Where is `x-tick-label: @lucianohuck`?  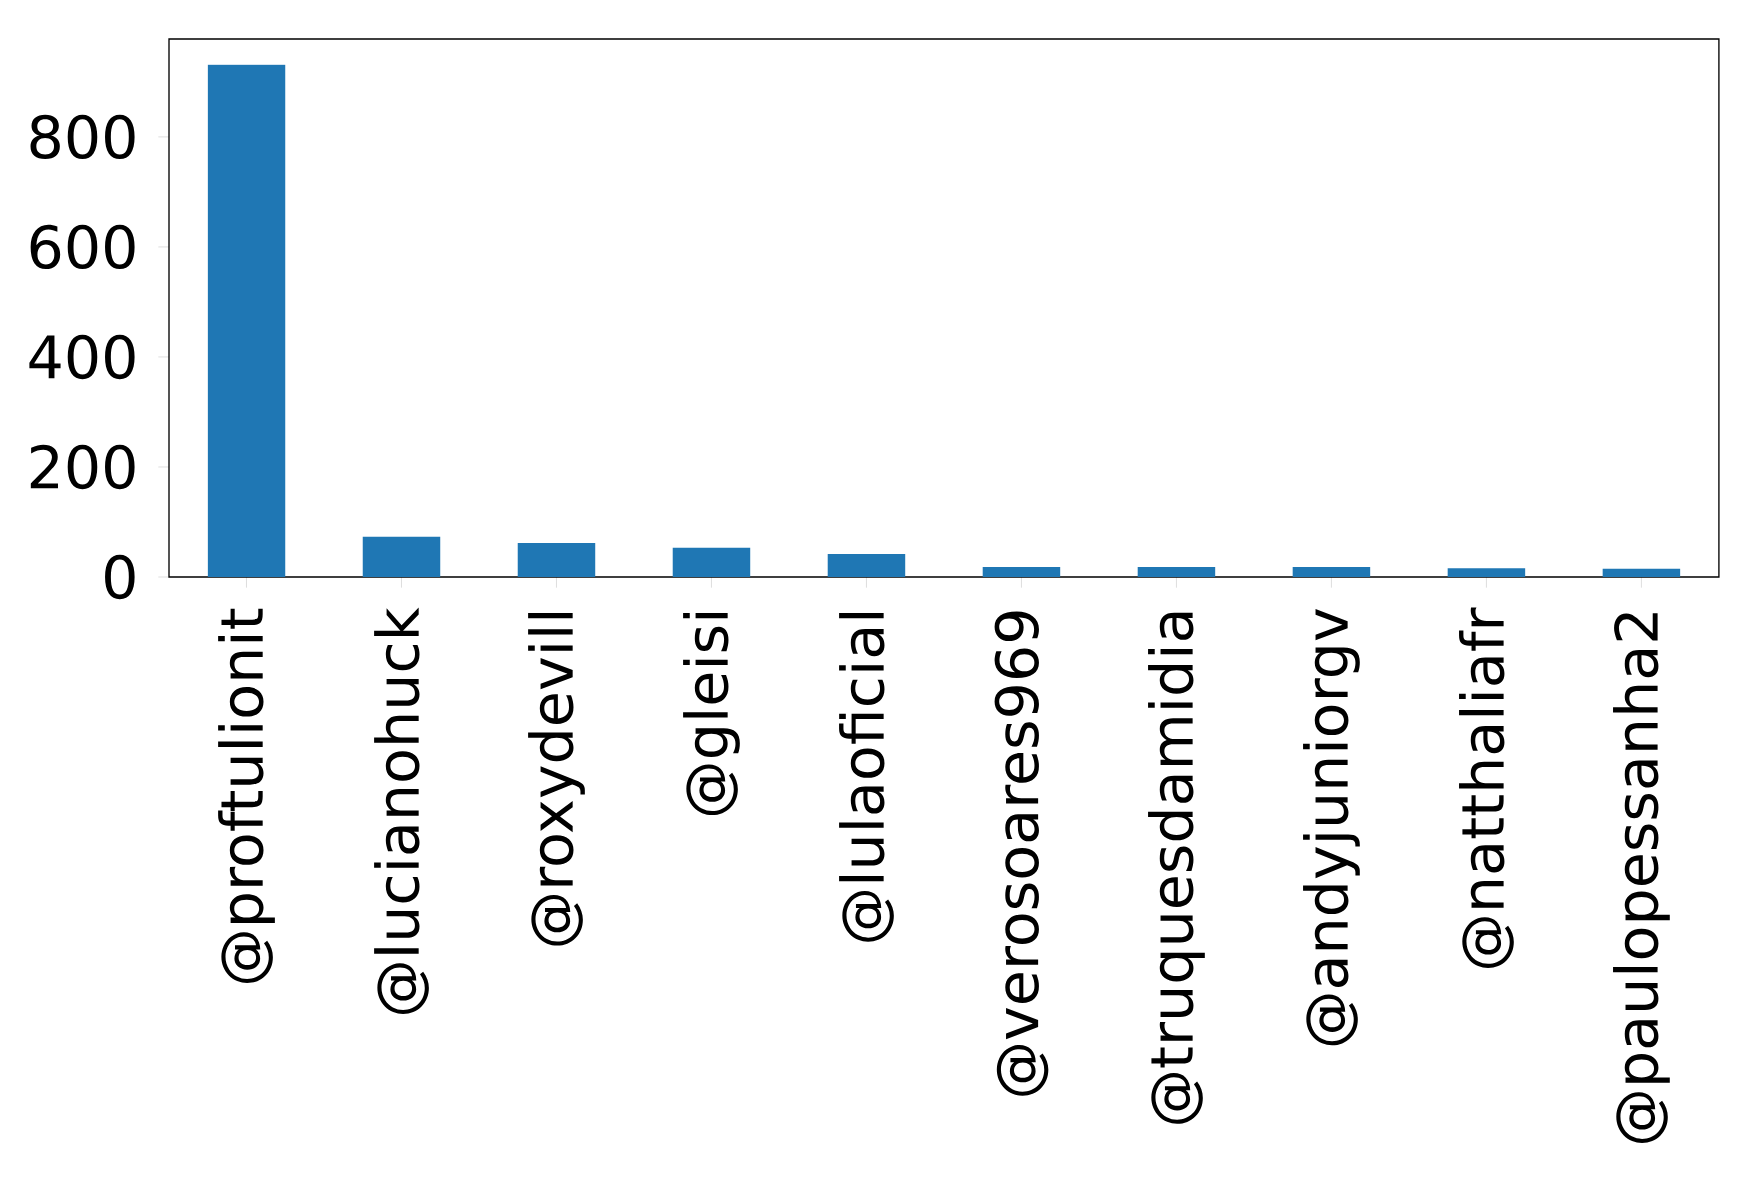
x-tick-label: @lucianohuck is located at coordinates (401, 810).